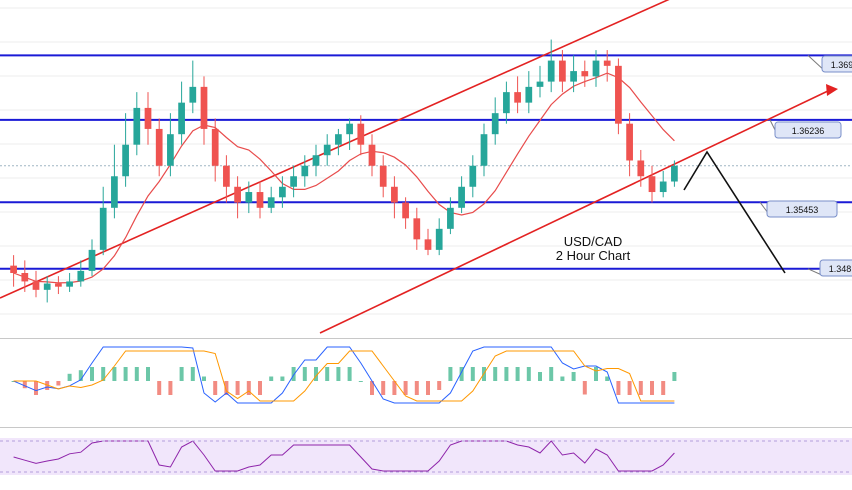 The width and height of the screenshot is (852, 490). I want to click on level-price-tags: 1.369 1.36236 1.35453 1.348, so click(805, 165).